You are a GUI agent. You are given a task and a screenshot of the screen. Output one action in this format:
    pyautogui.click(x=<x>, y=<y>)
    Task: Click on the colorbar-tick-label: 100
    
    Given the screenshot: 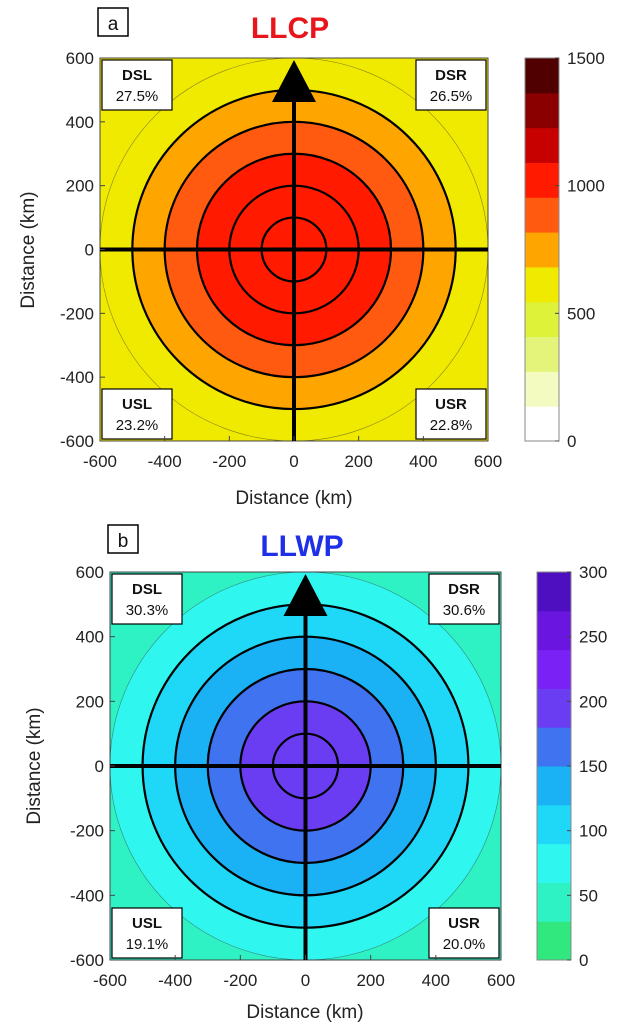 What is the action you would take?
    pyautogui.click(x=593, y=831)
    